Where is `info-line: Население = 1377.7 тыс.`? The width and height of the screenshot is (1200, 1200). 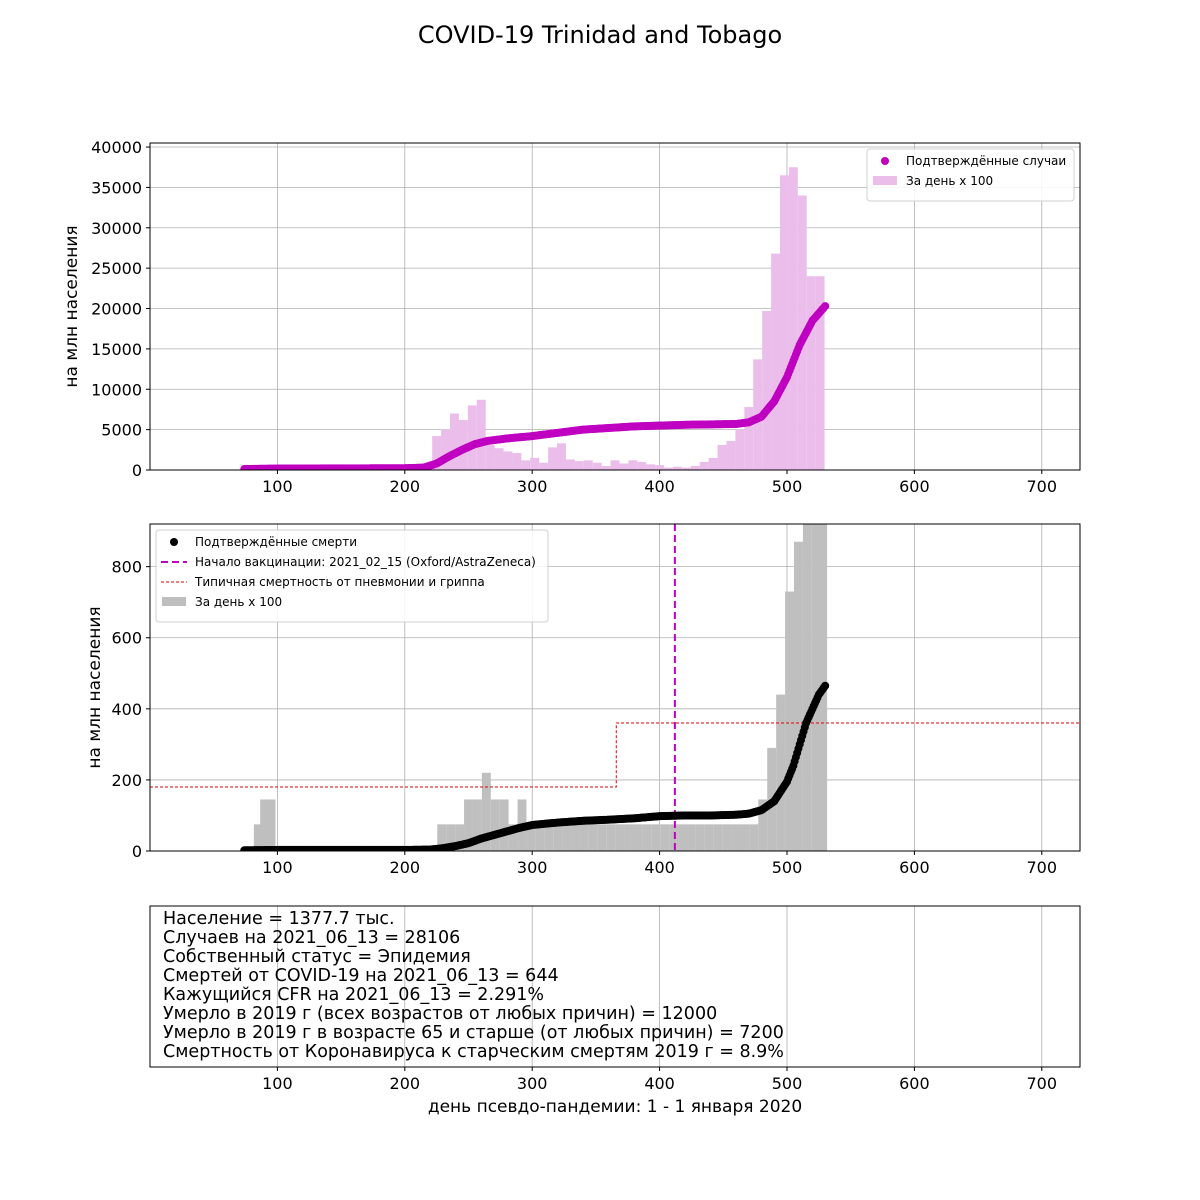
info-line: Население = 1377.7 тыс. is located at coordinates (279, 919).